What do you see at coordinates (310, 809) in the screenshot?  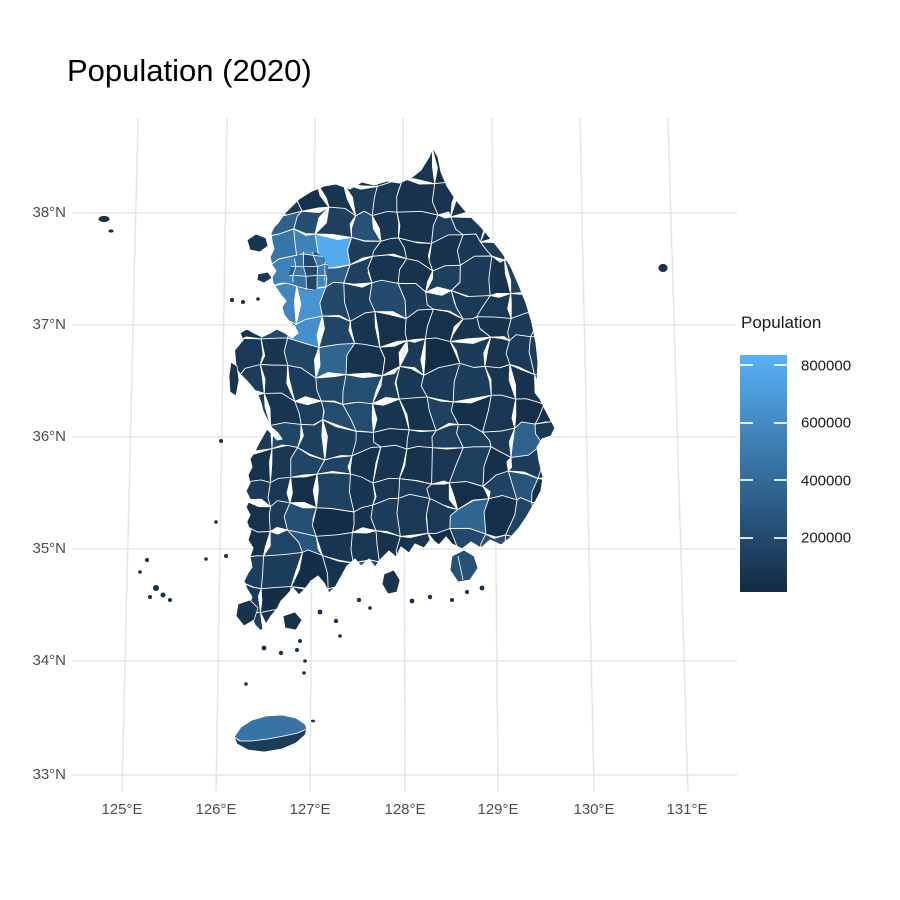 I see `x-tick-label: 127°E` at bounding box center [310, 809].